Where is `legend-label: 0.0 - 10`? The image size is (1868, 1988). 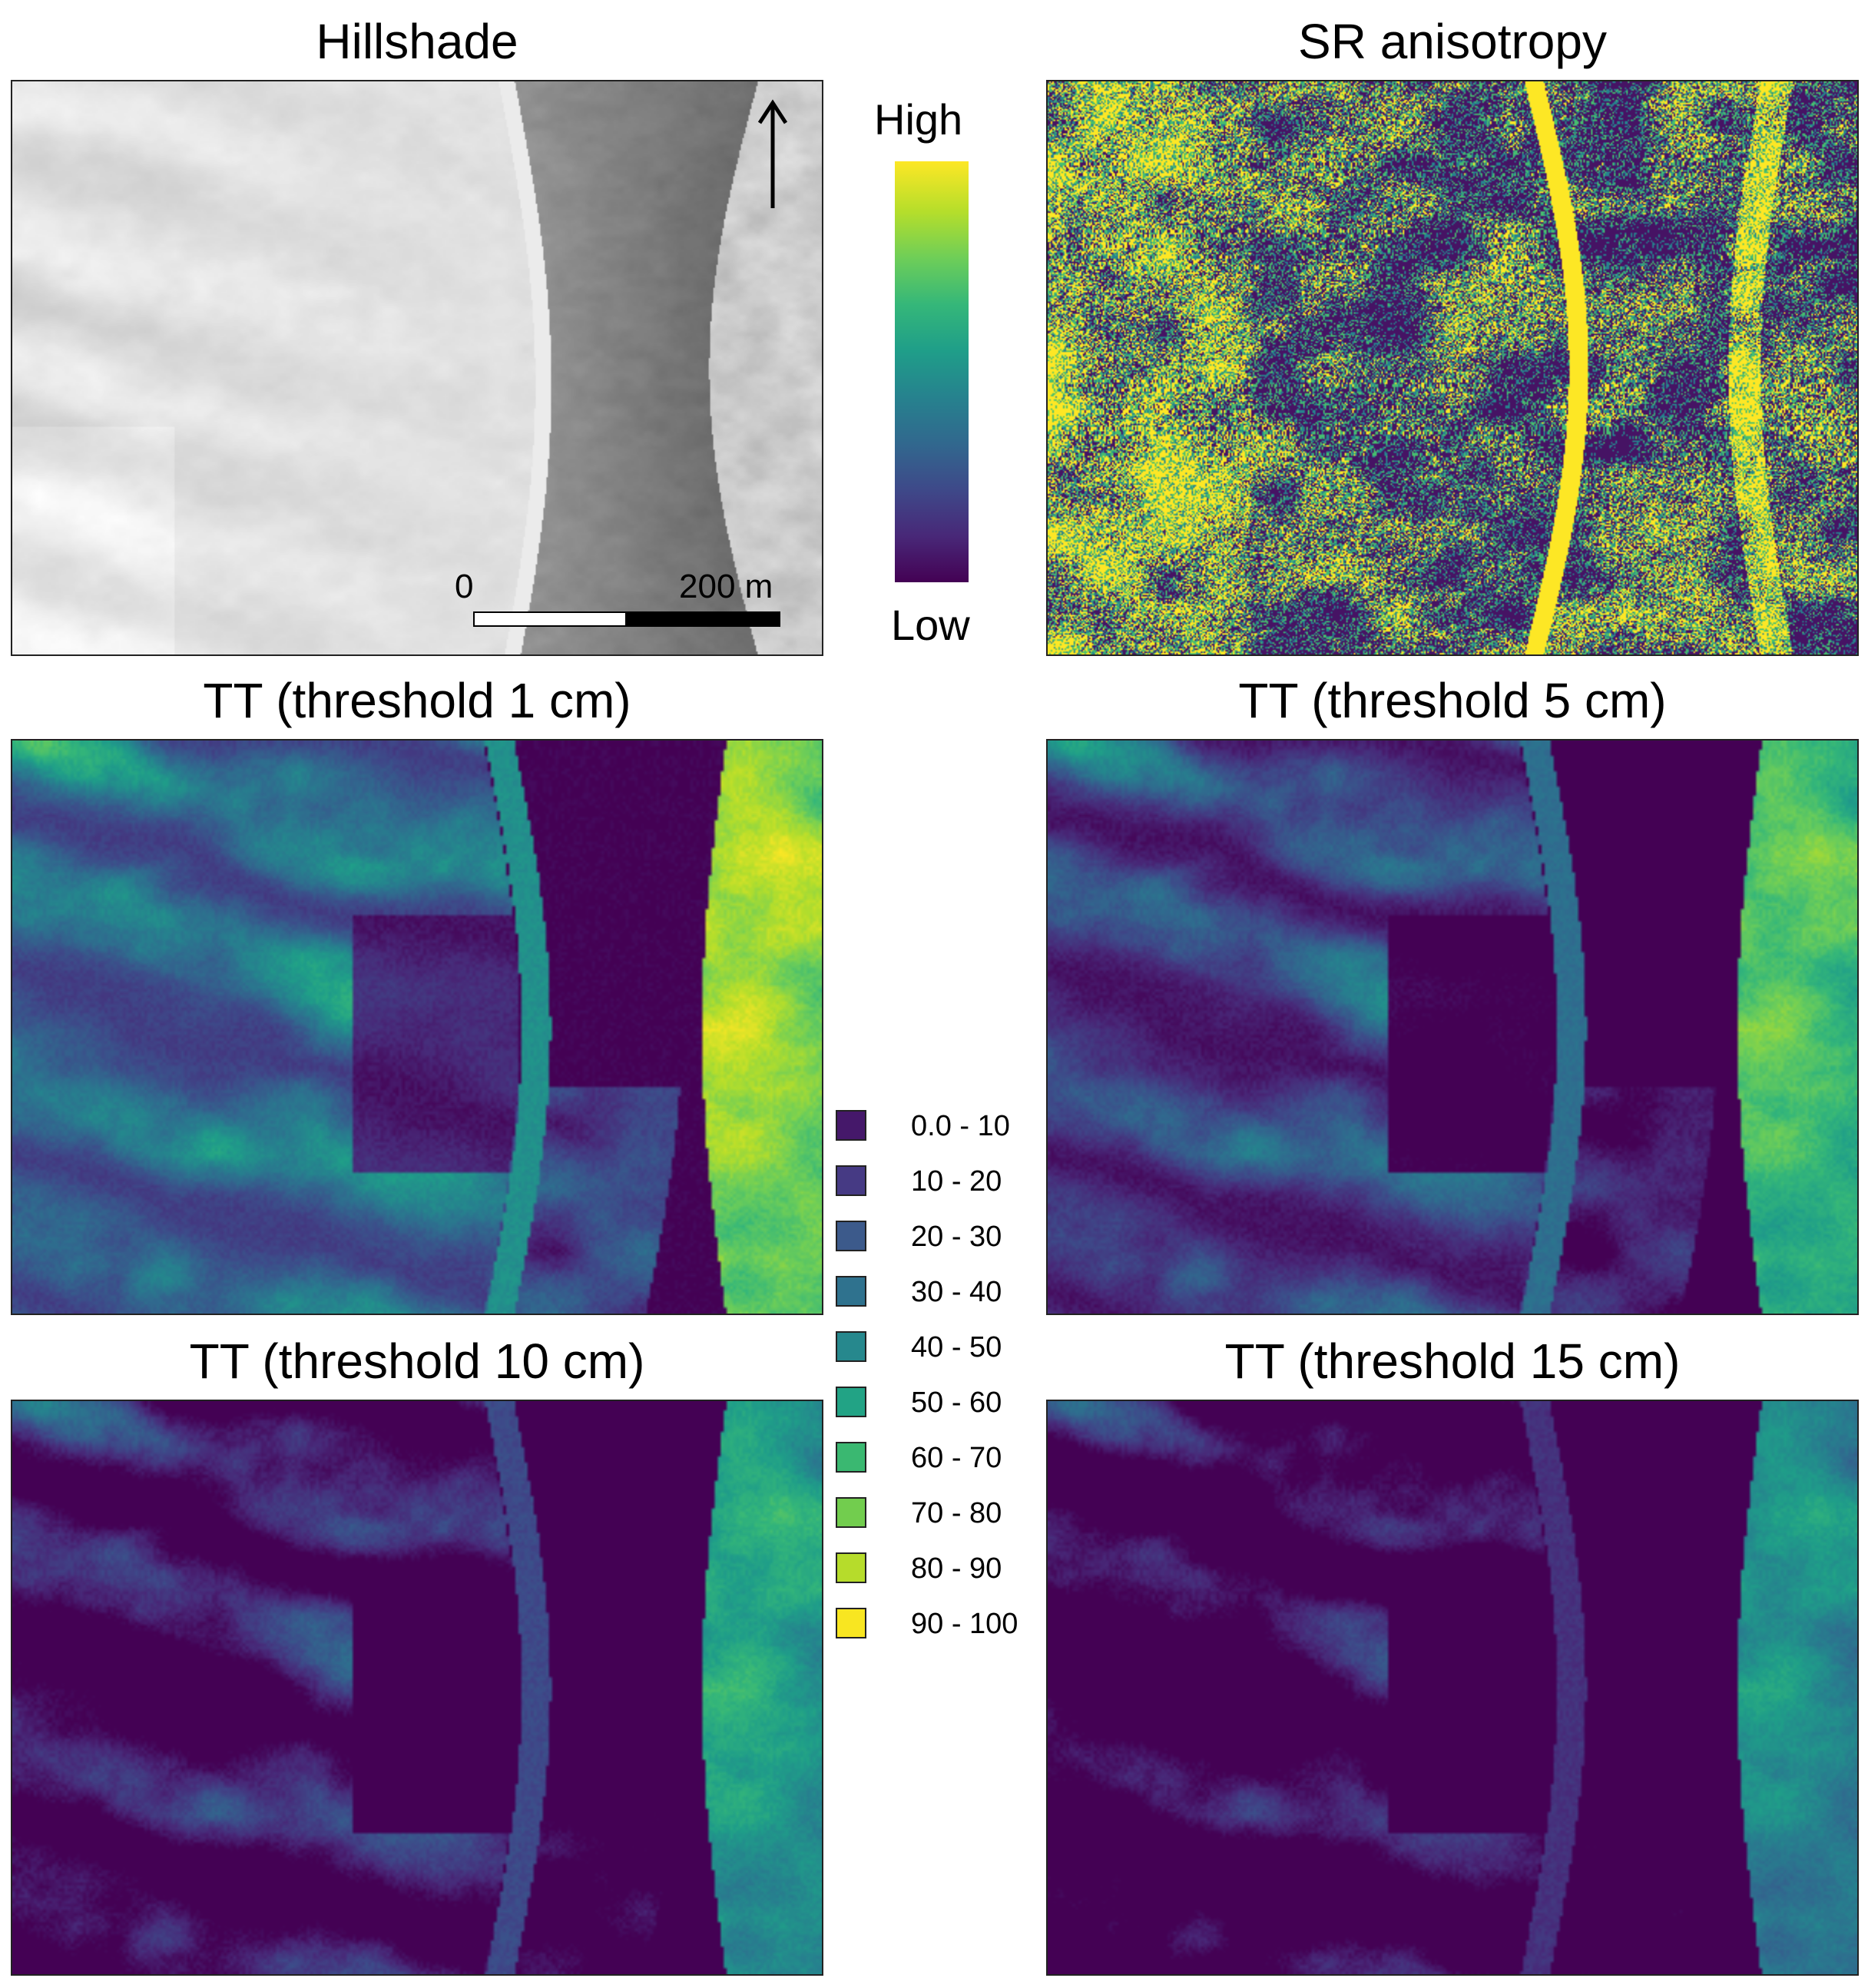 legend-label: 0.0 - 10 is located at coordinates (960, 1126).